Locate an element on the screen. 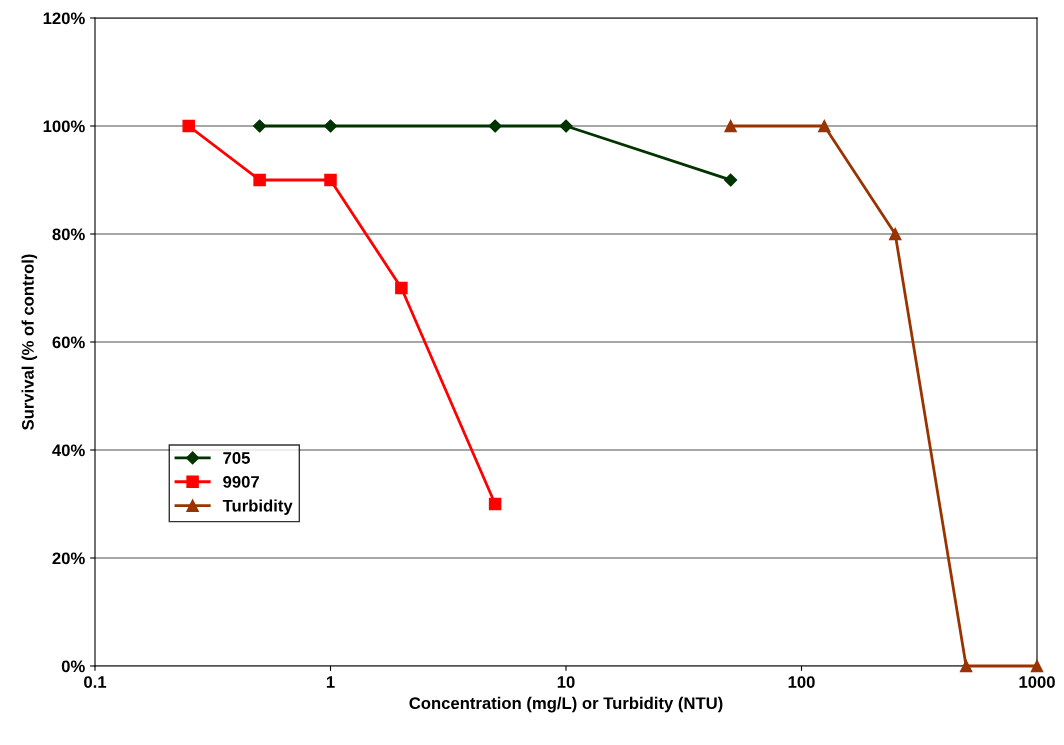 The width and height of the screenshot is (1064, 745). legend-label: Turbidity is located at coordinates (257, 507).